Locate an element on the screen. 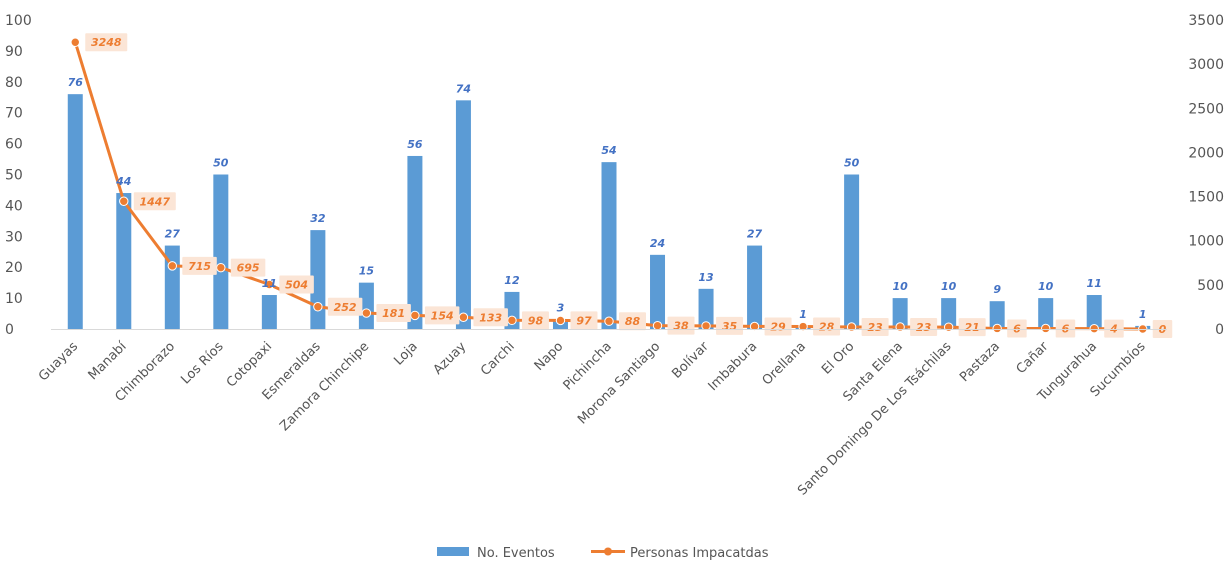 The height and width of the screenshot is (563, 1229). left-axis-tick-label: 90 is located at coordinates (14, 52).